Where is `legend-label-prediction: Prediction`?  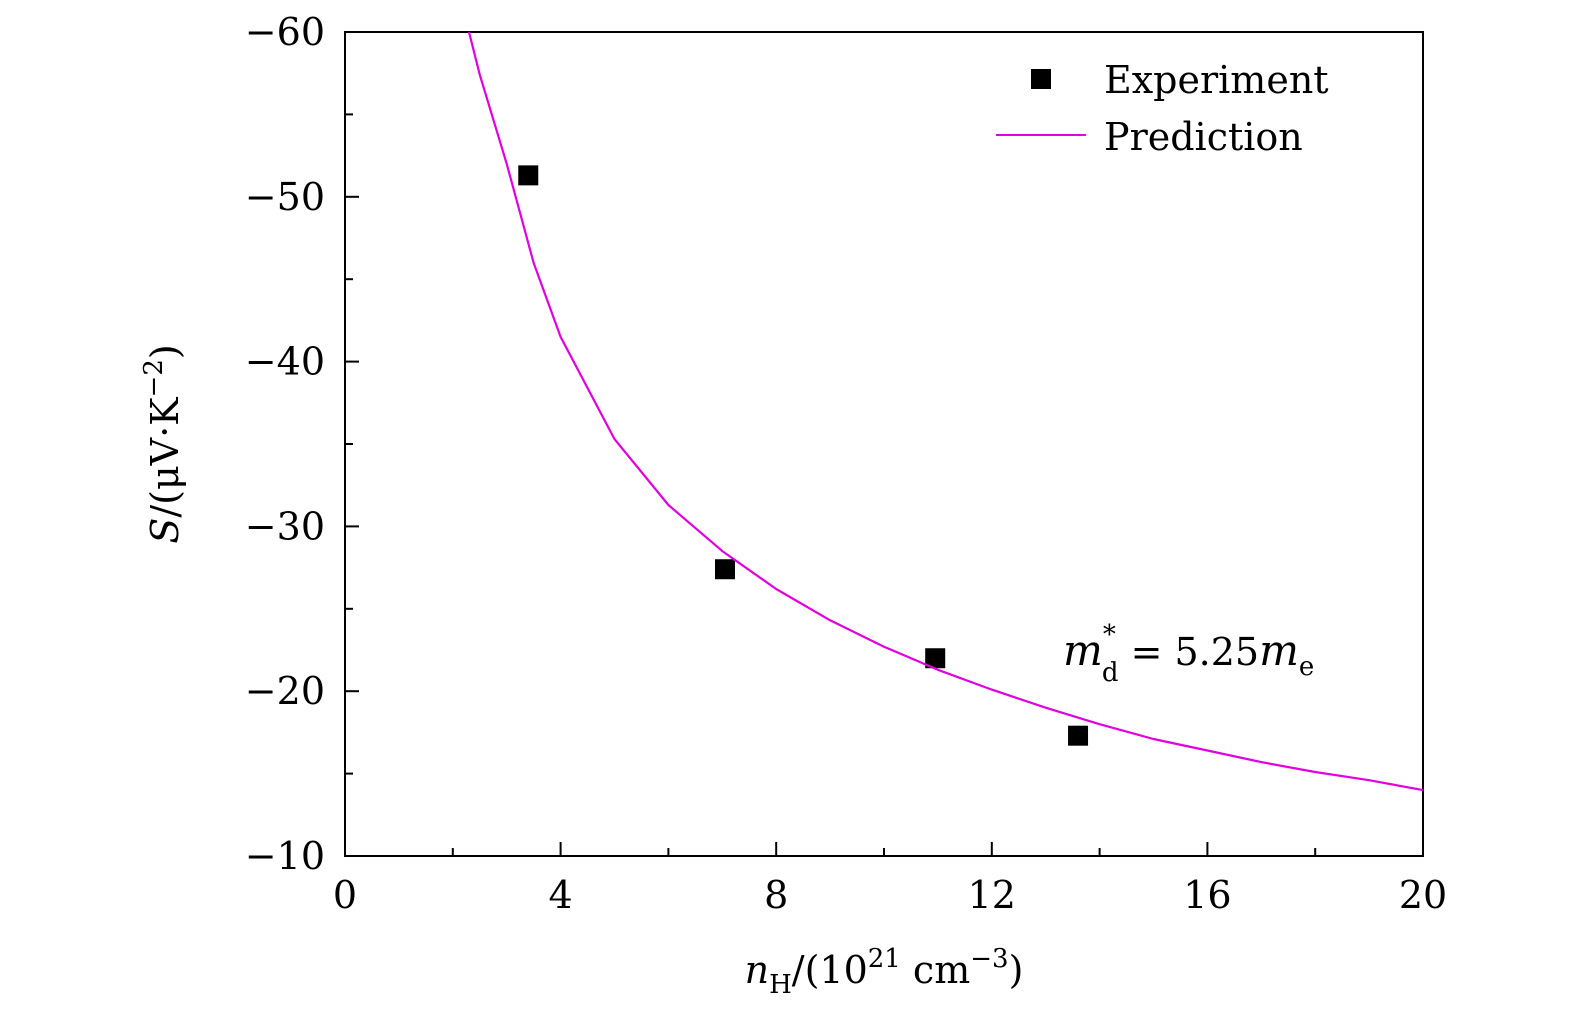 legend-label-prediction: Prediction is located at coordinates (1203, 137).